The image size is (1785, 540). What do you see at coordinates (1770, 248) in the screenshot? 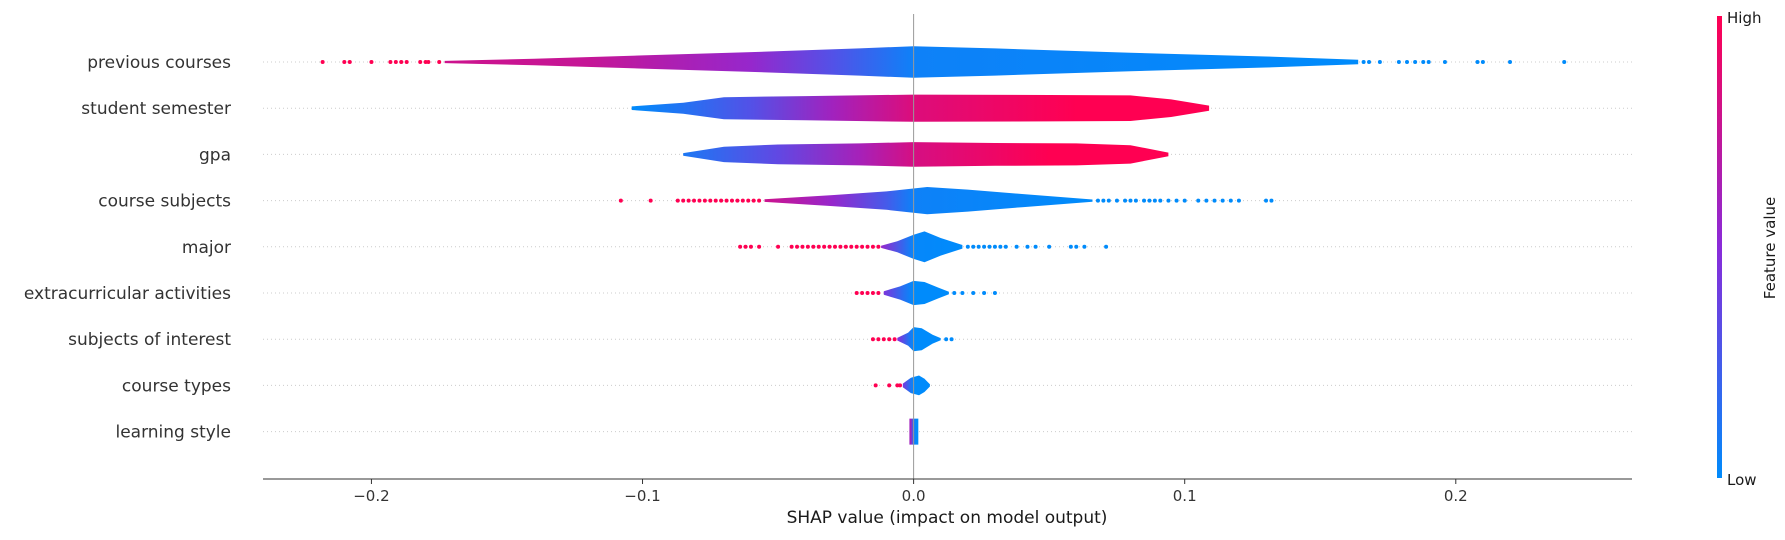
I see `colorbar-title: Feature value` at bounding box center [1770, 248].